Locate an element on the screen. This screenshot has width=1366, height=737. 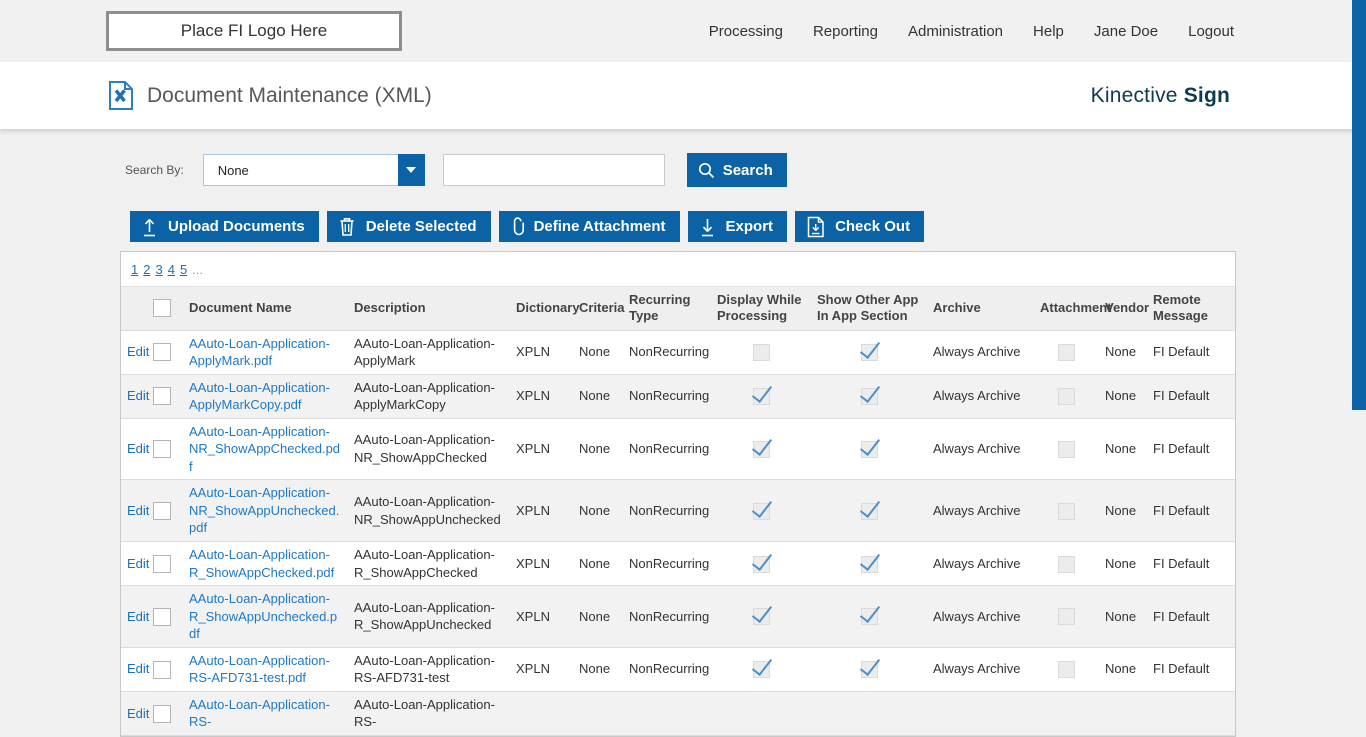
page-link-3: 3 is located at coordinates (159, 269).